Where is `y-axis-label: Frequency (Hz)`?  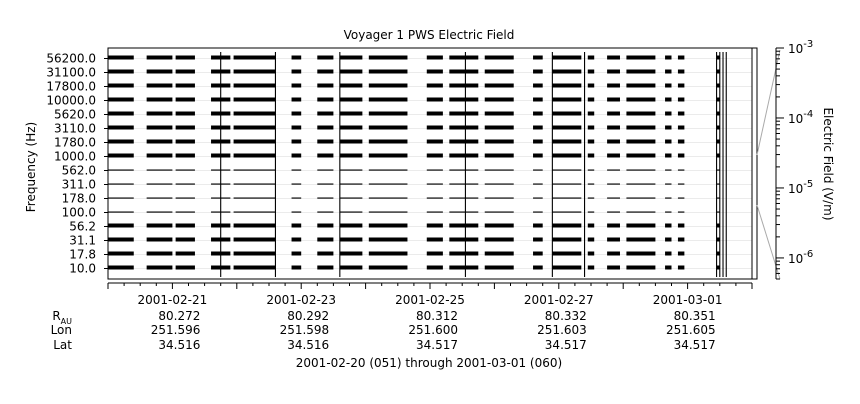
y-axis-label: Frequency (Hz) is located at coordinates (31, 167).